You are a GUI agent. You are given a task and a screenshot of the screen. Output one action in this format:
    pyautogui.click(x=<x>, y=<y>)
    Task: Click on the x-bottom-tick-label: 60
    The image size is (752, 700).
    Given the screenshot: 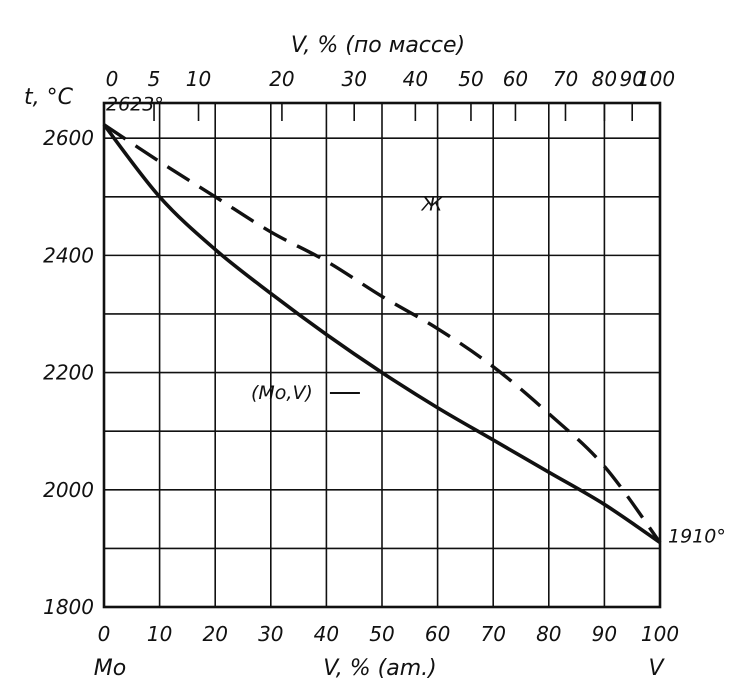 What is the action you would take?
    pyautogui.click(x=437, y=634)
    